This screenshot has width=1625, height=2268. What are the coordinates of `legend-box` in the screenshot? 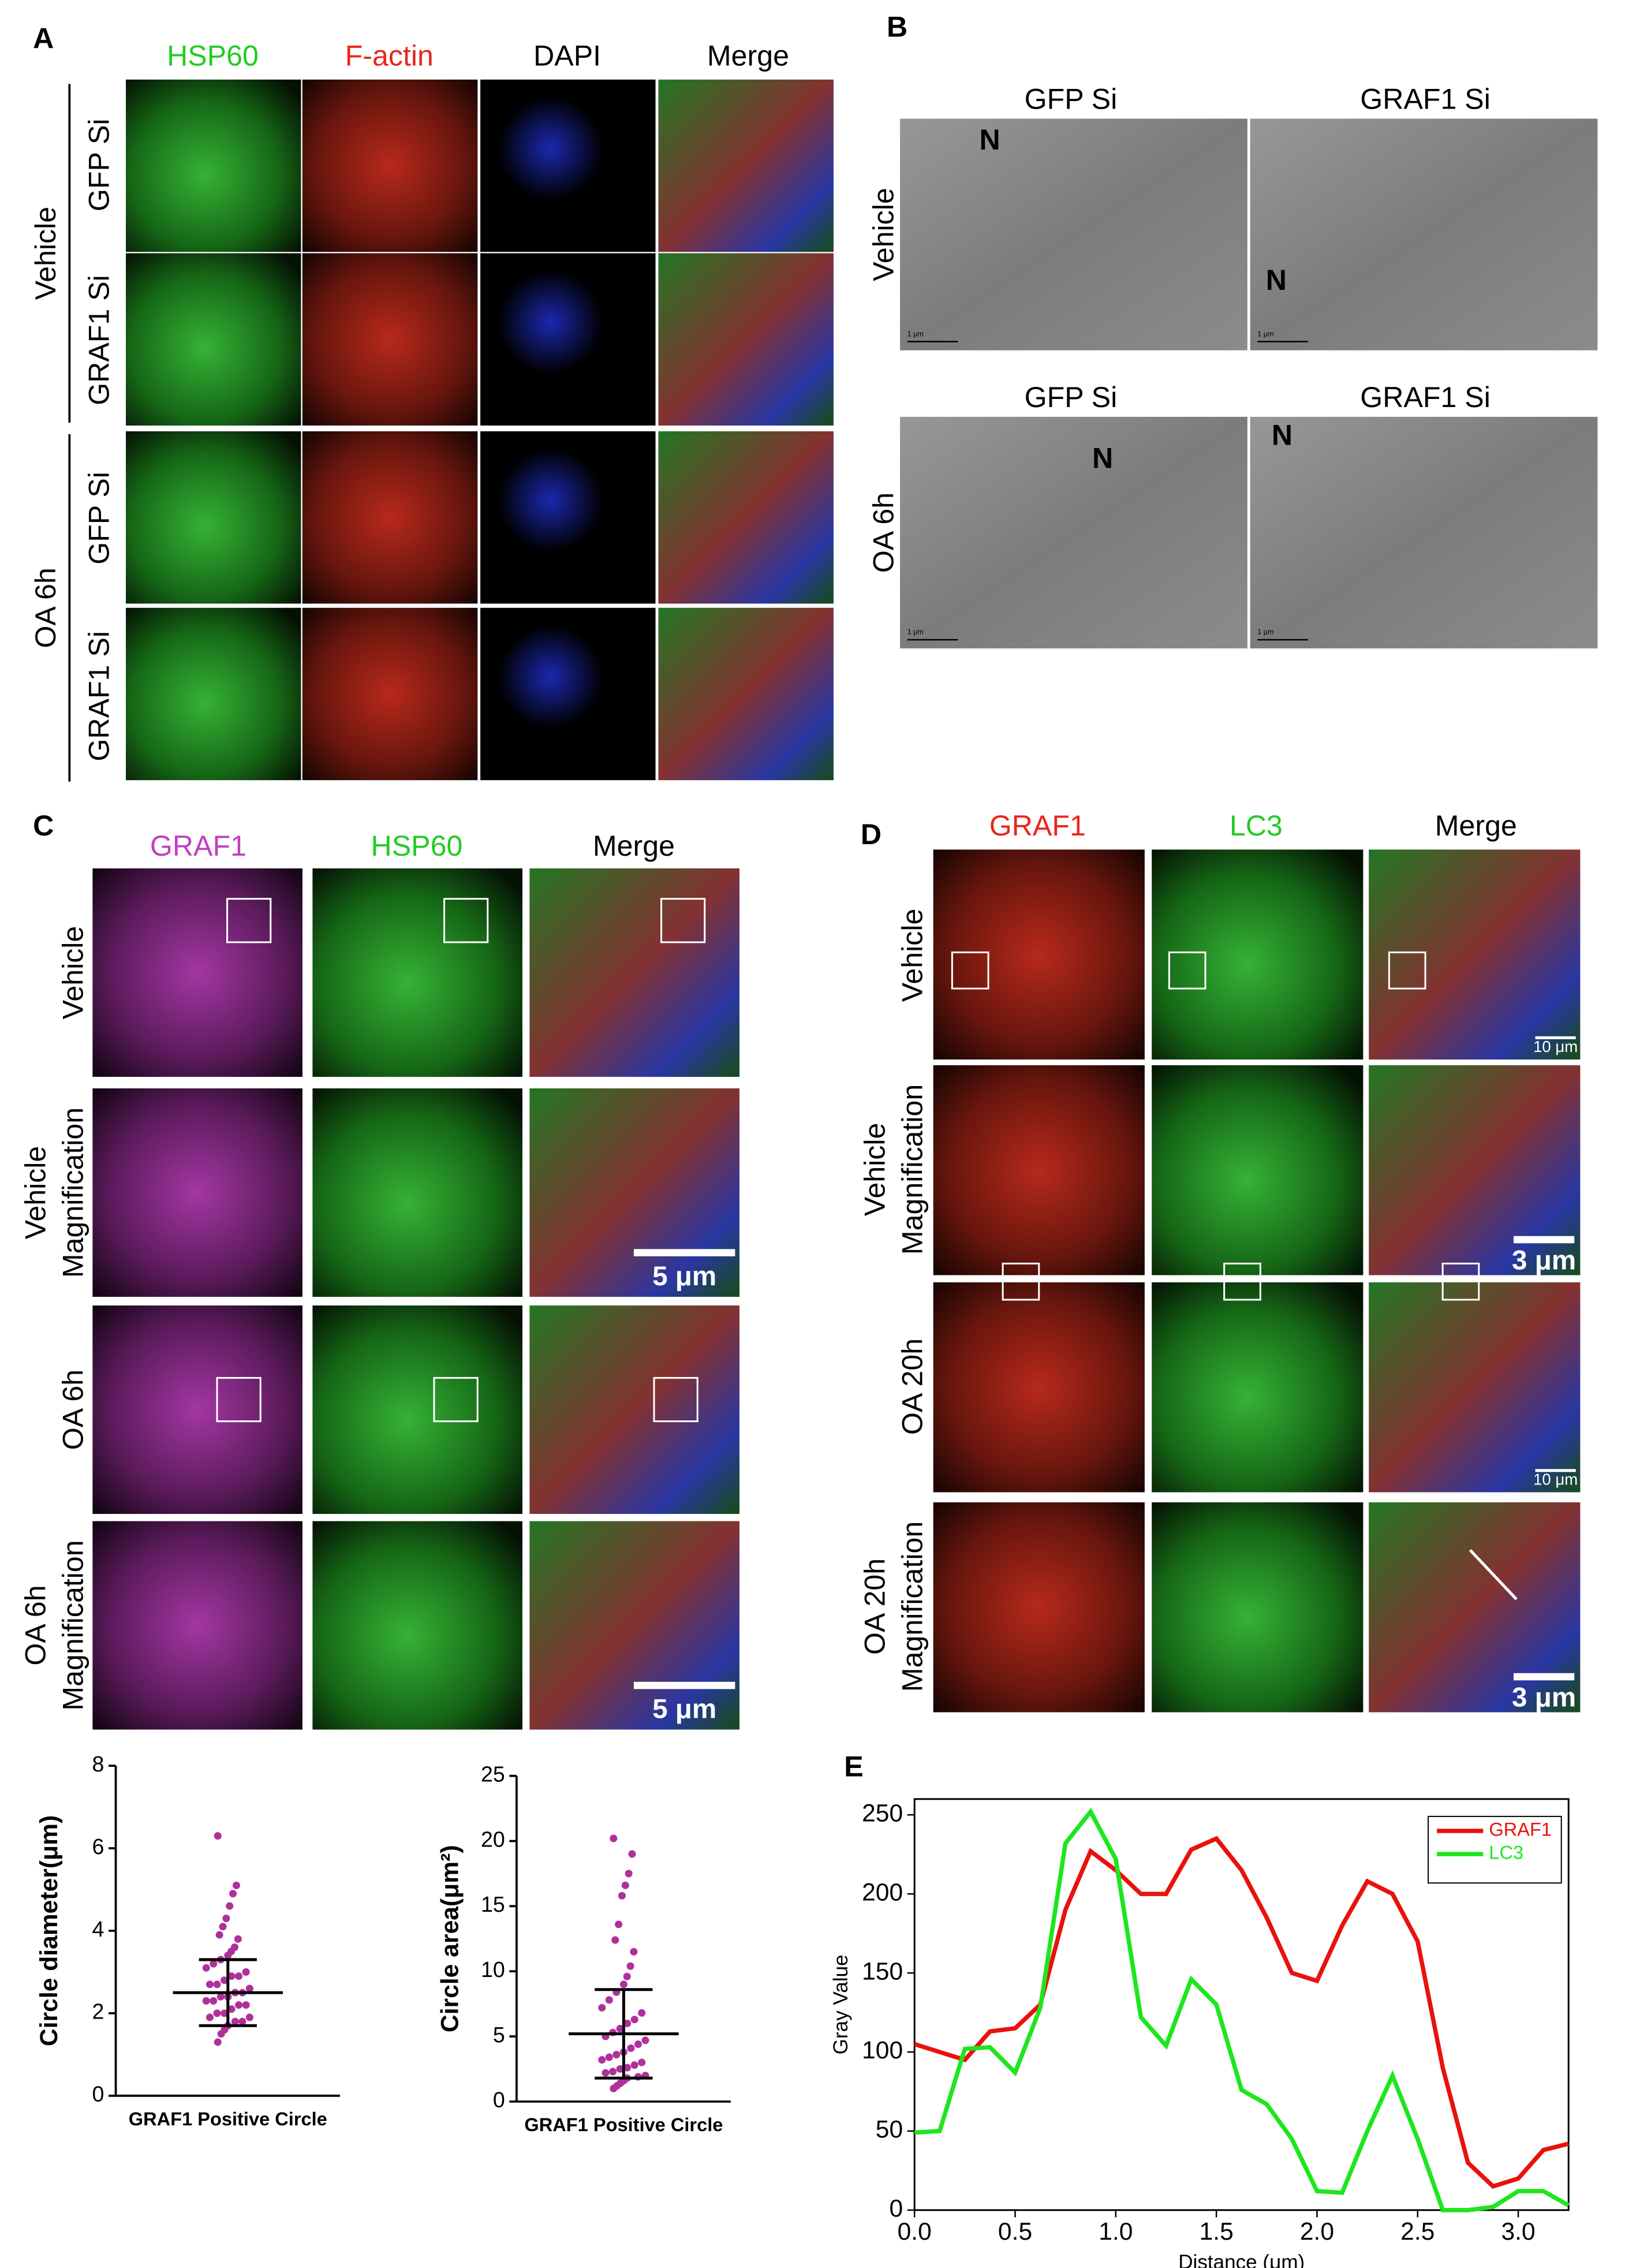 It's located at (1495, 1849).